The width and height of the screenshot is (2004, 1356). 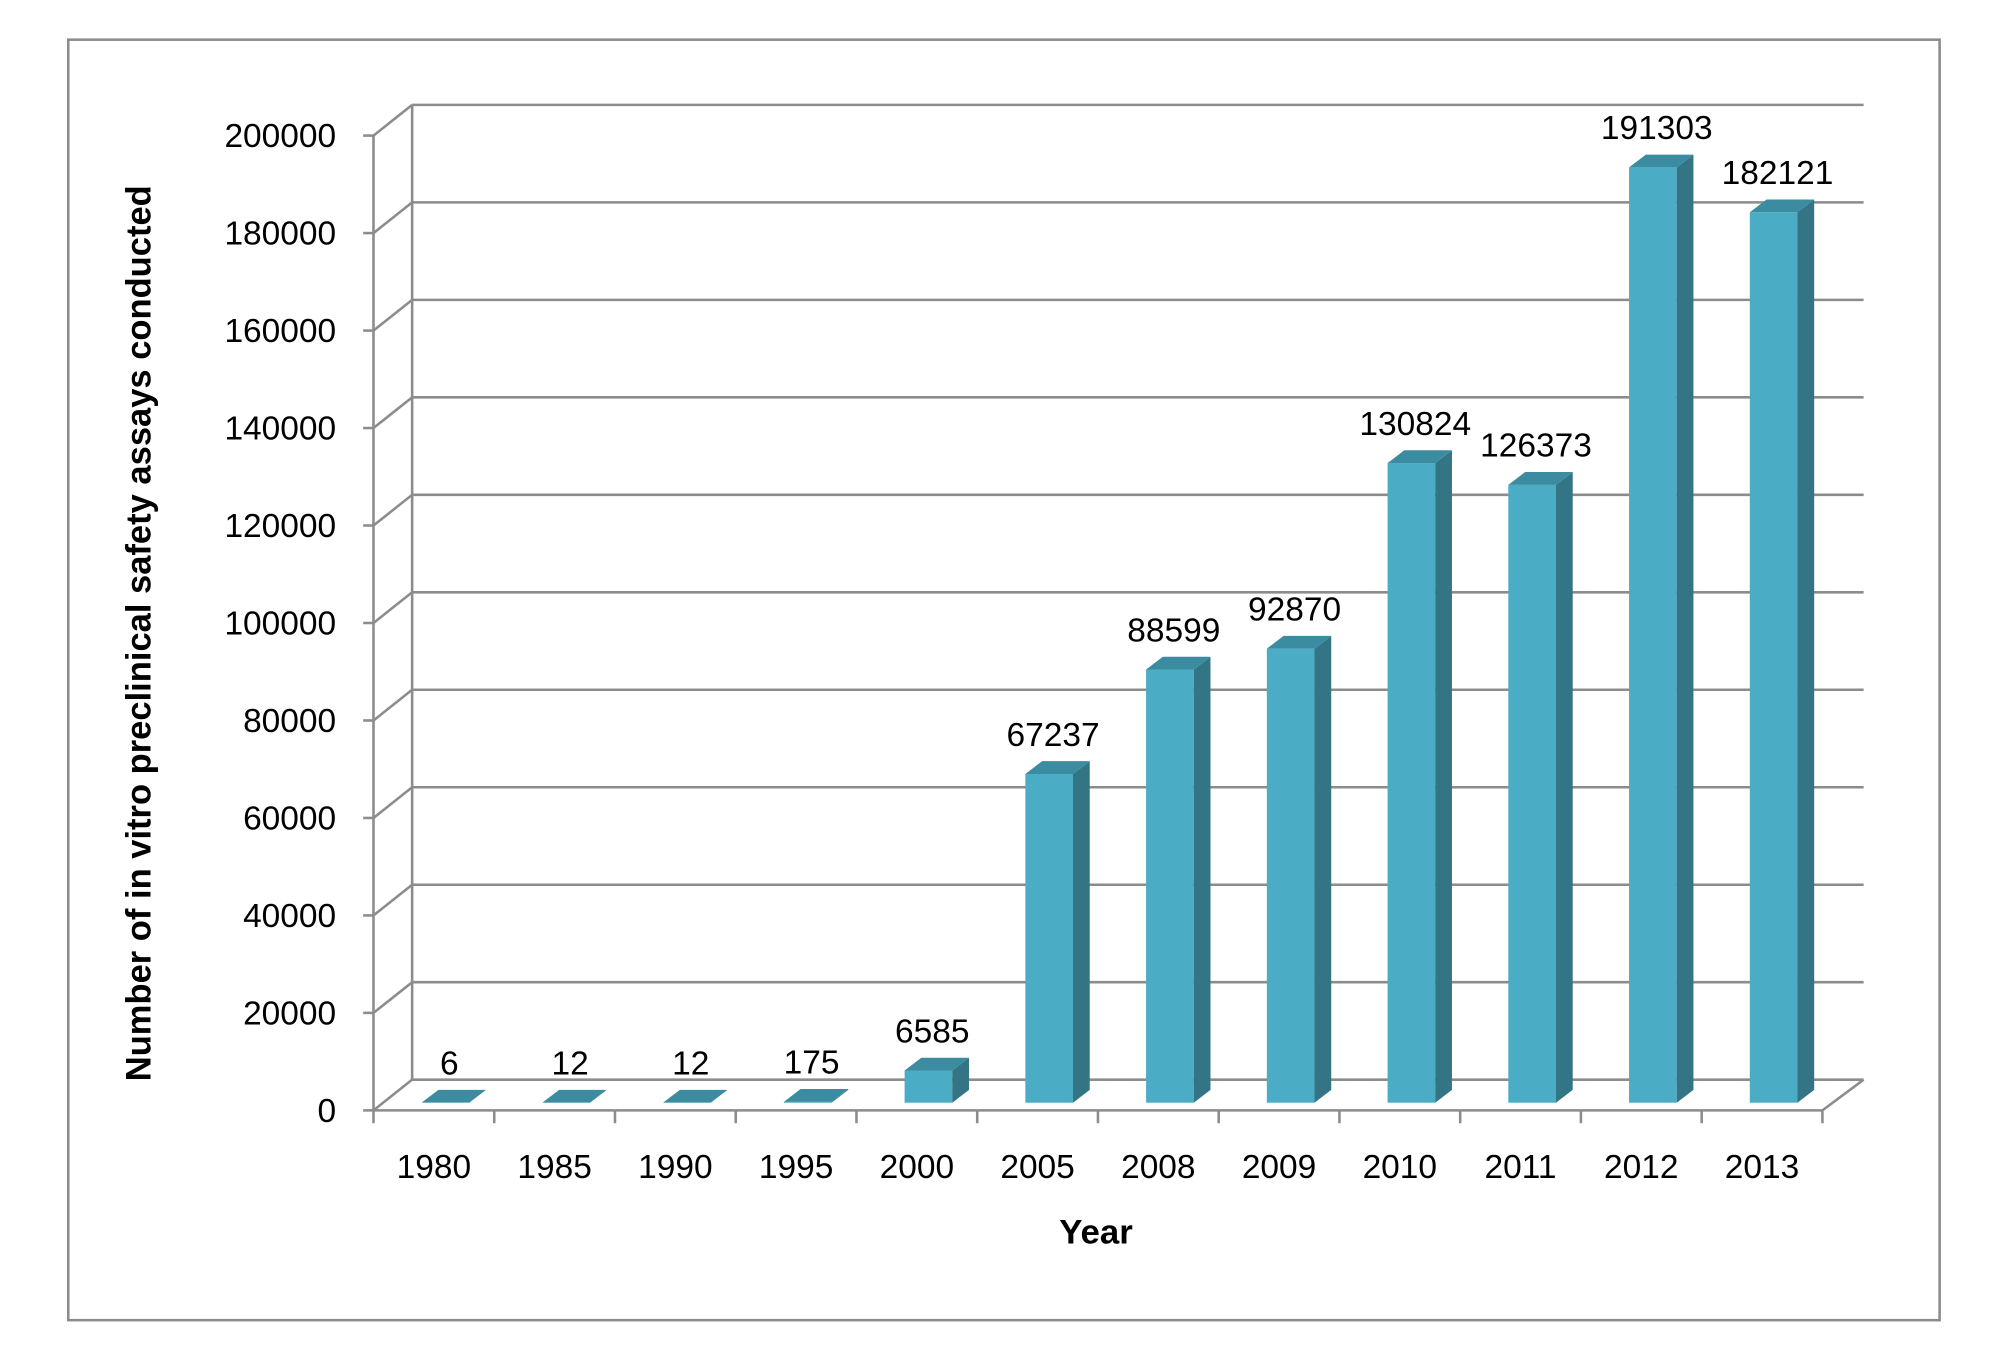 What do you see at coordinates (280, 234) in the screenshot?
I see `y-tick-label: 180000` at bounding box center [280, 234].